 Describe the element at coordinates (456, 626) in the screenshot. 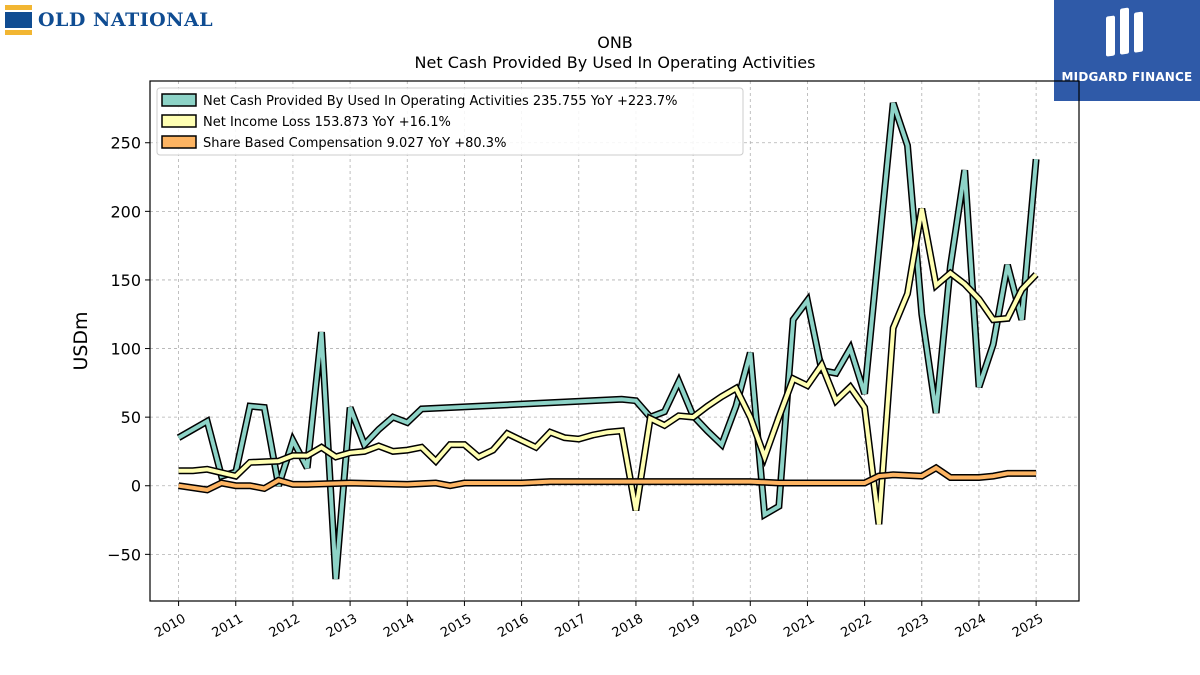

I see `x-tick-label: 2015` at that location.